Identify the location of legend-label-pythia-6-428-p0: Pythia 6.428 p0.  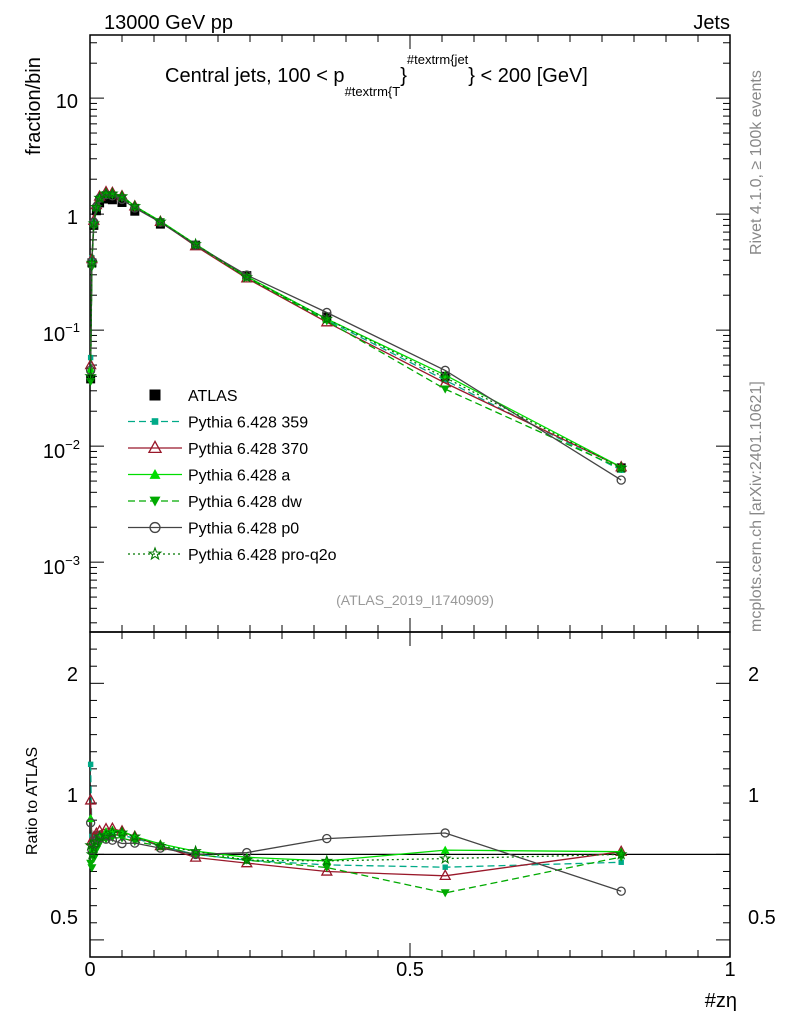
(243, 529).